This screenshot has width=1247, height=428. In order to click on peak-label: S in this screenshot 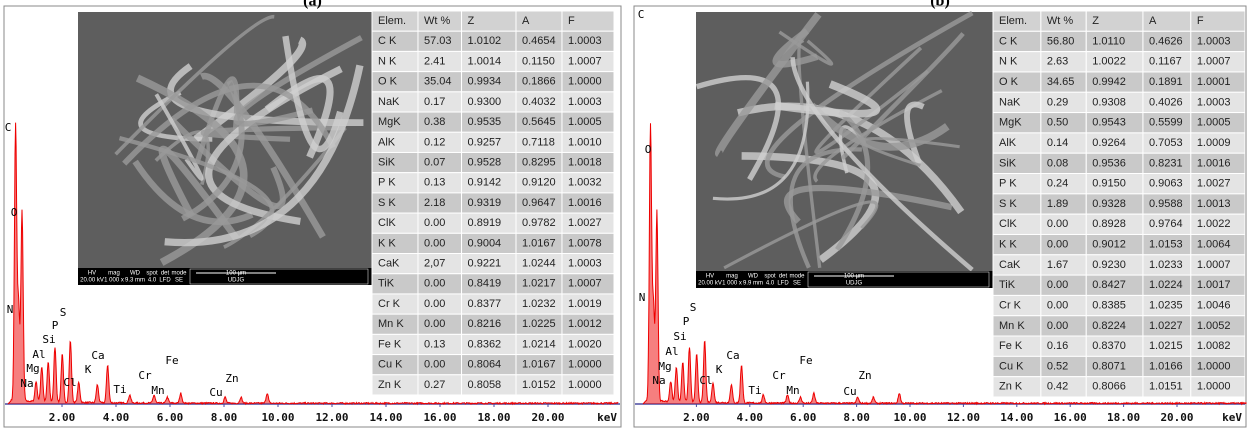, I will do `click(693, 307)`.